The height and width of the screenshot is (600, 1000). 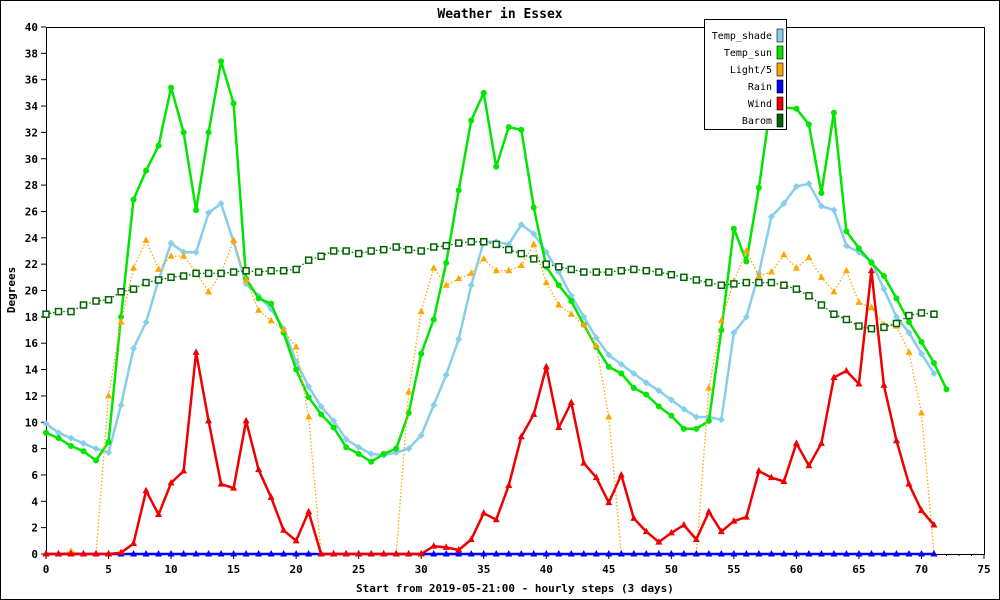 What do you see at coordinates (31, 317) in the screenshot?
I see `y-tick-label: 18` at bounding box center [31, 317].